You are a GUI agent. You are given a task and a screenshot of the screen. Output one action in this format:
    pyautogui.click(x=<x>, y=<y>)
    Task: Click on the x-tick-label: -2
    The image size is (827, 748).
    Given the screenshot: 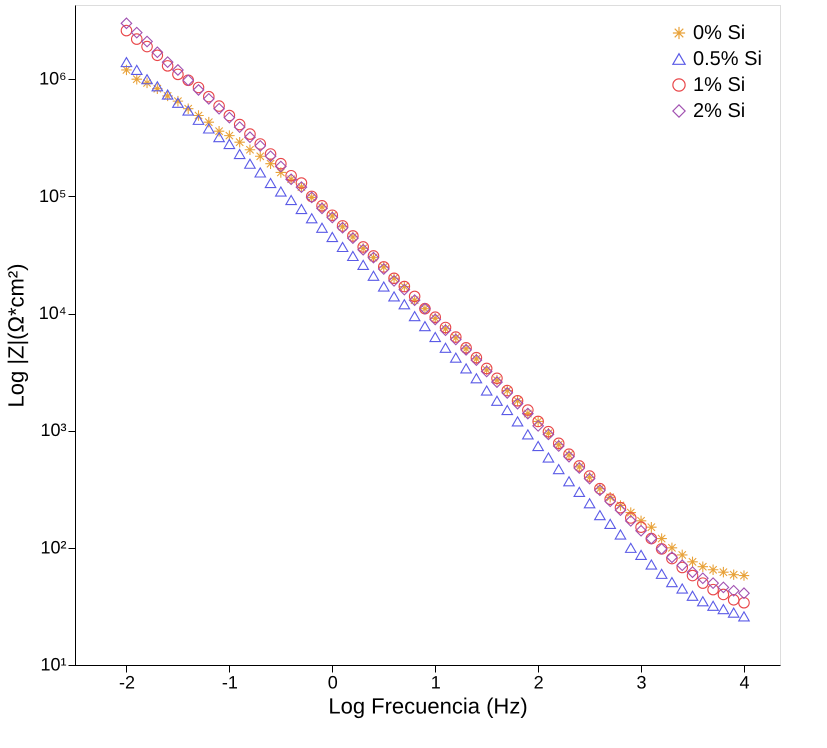 What is the action you would take?
    pyautogui.click(x=126, y=682)
    